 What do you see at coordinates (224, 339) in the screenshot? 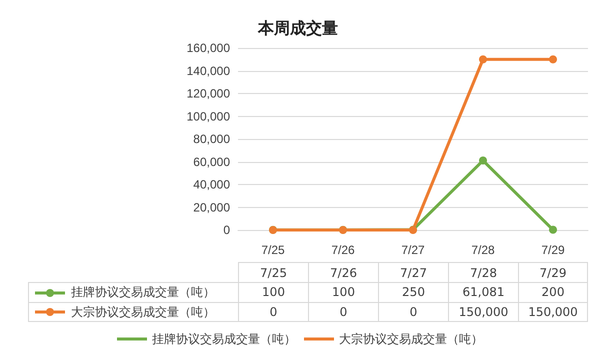
I see `text: 挂牌协议交易成交量（吨）` at bounding box center [224, 339].